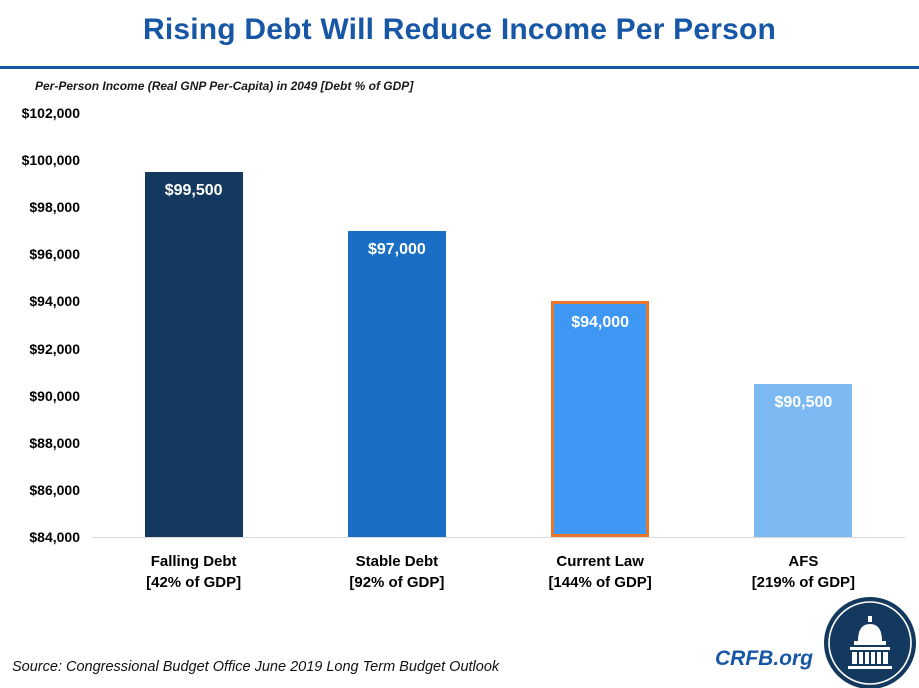 The width and height of the screenshot is (919, 688). What do you see at coordinates (600, 561) in the screenshot?
I see `category-name: Current Law` at bounding box center [600, 561].